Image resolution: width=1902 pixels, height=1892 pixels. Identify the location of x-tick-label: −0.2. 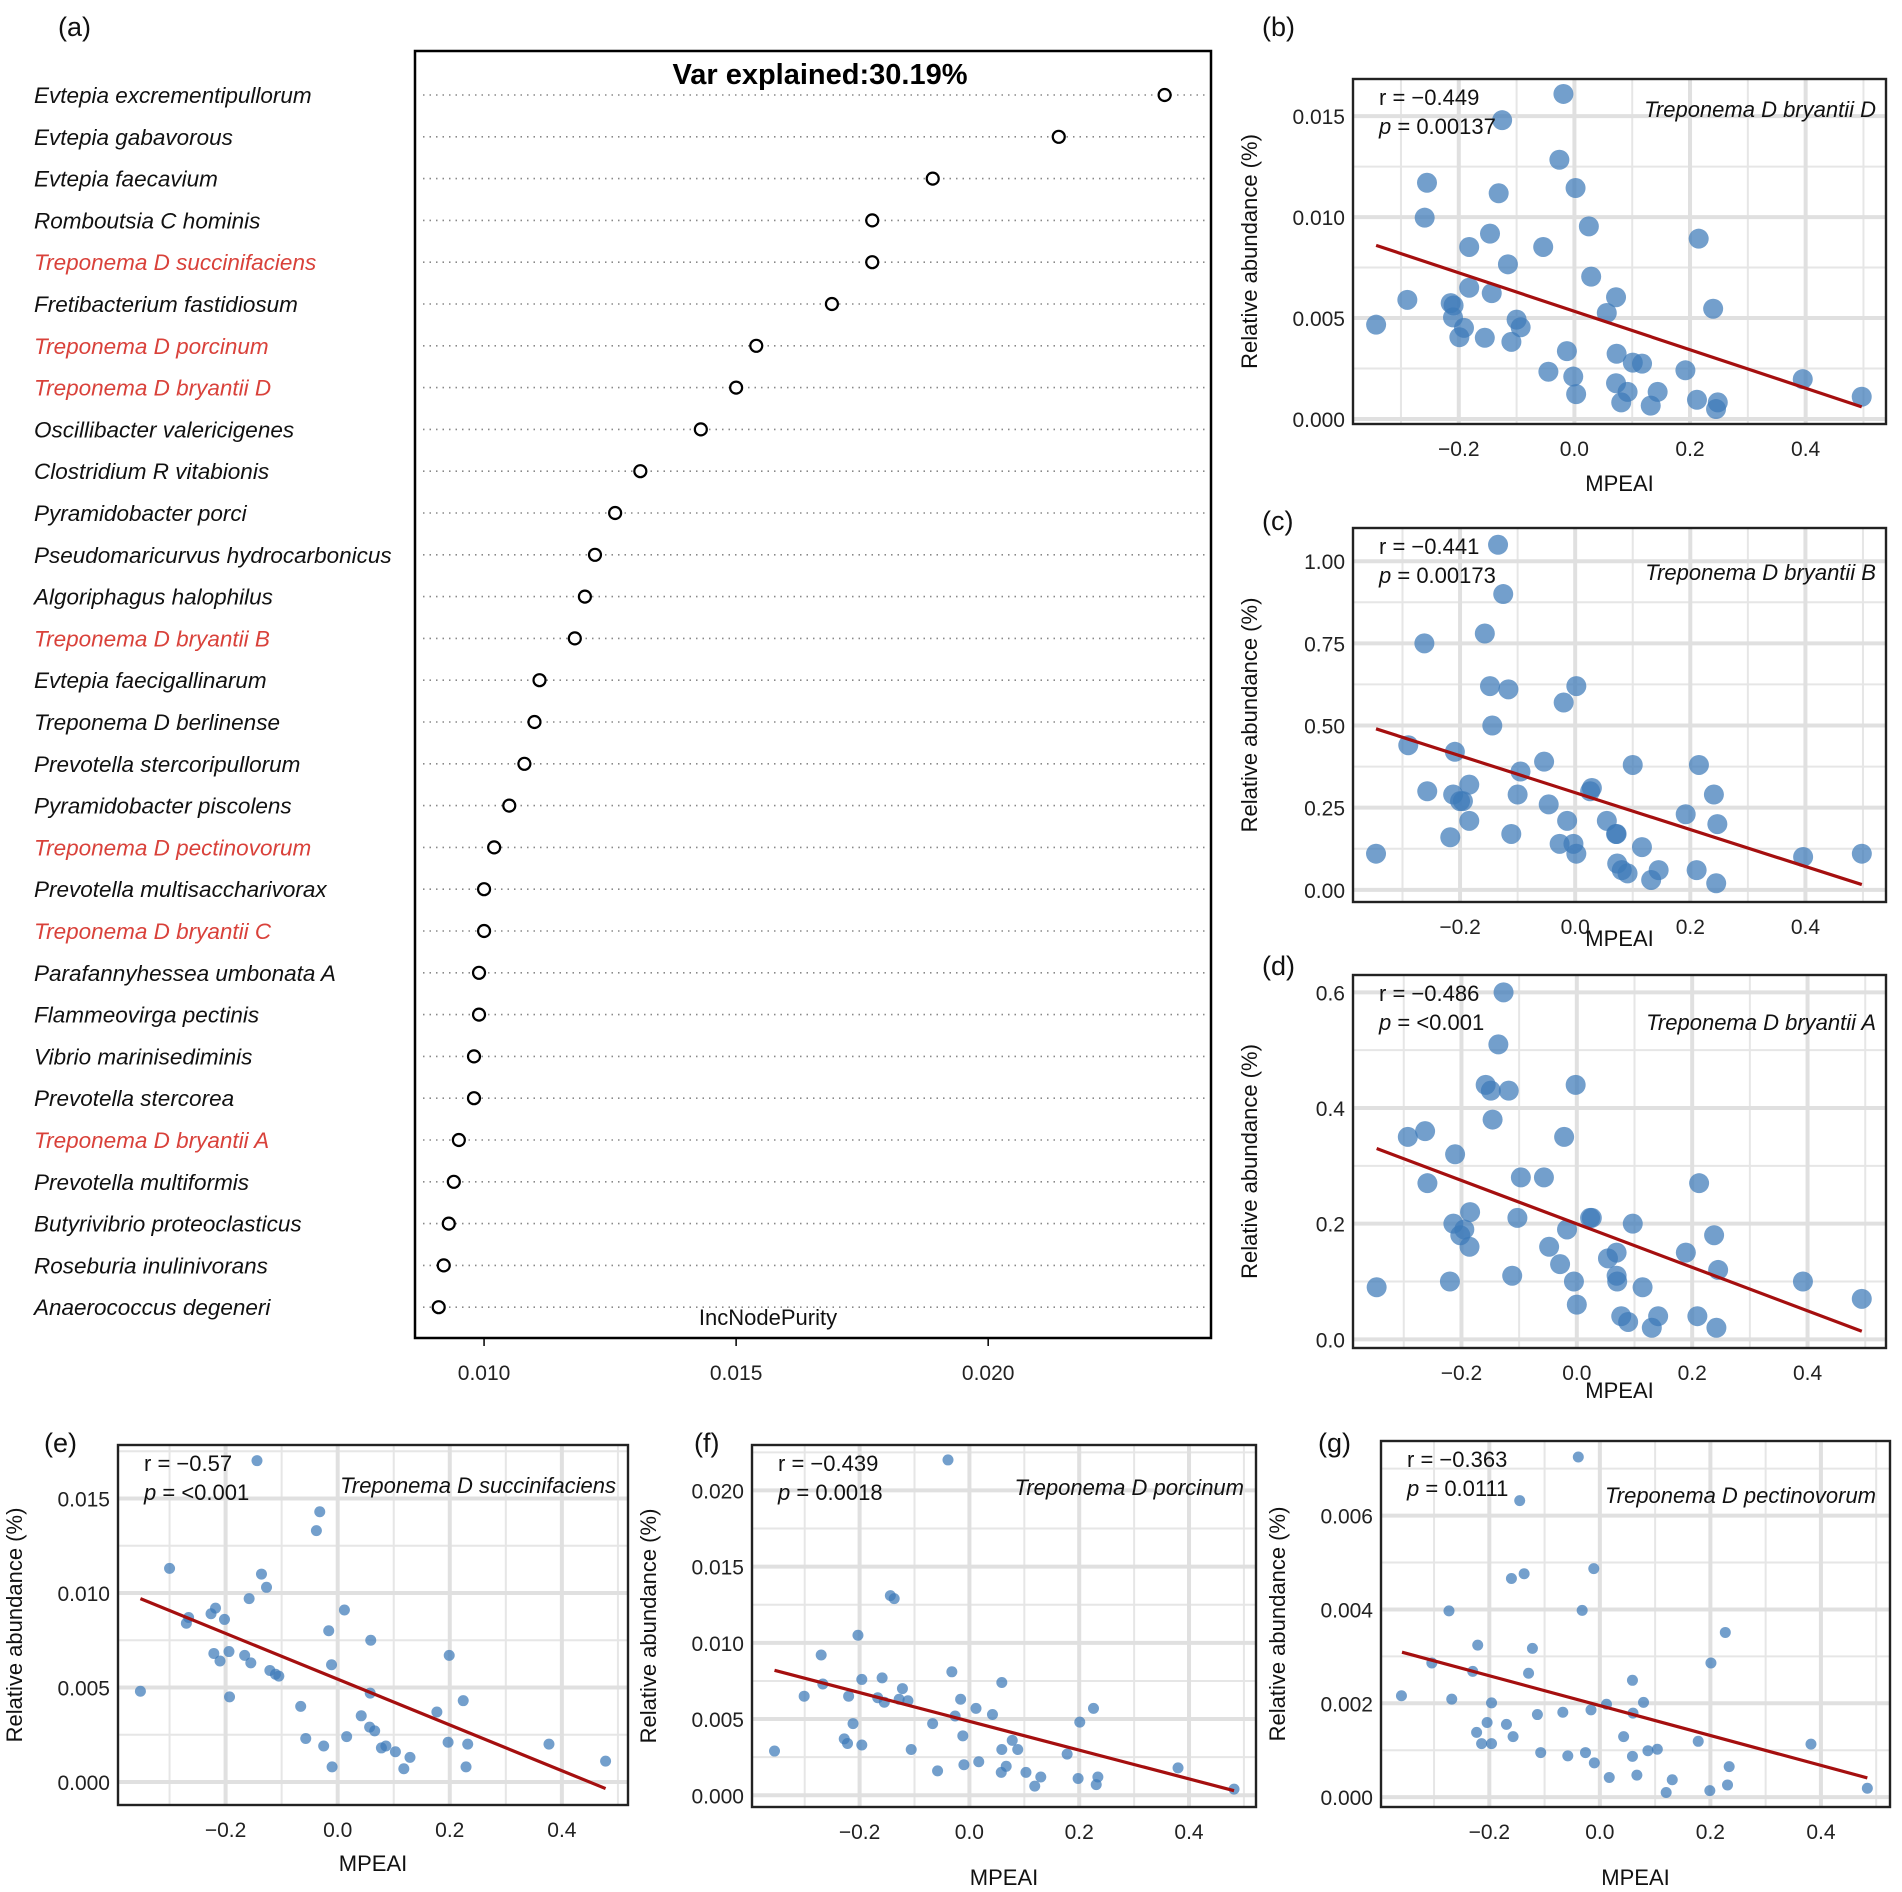
(1489, 1832).